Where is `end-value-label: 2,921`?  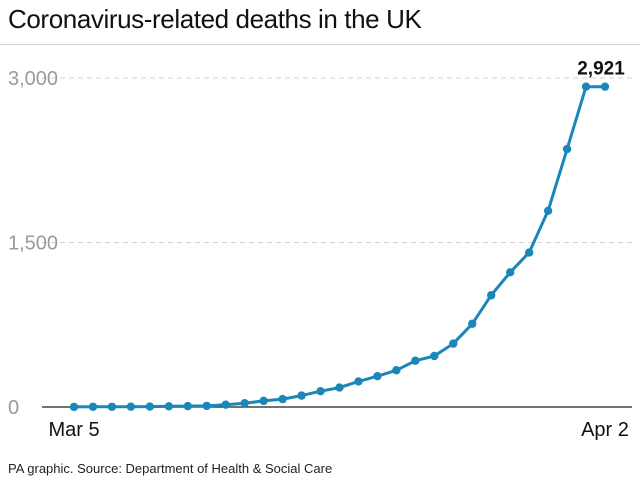 end-value-label: 2,921 is located at coordinates (601, 69).